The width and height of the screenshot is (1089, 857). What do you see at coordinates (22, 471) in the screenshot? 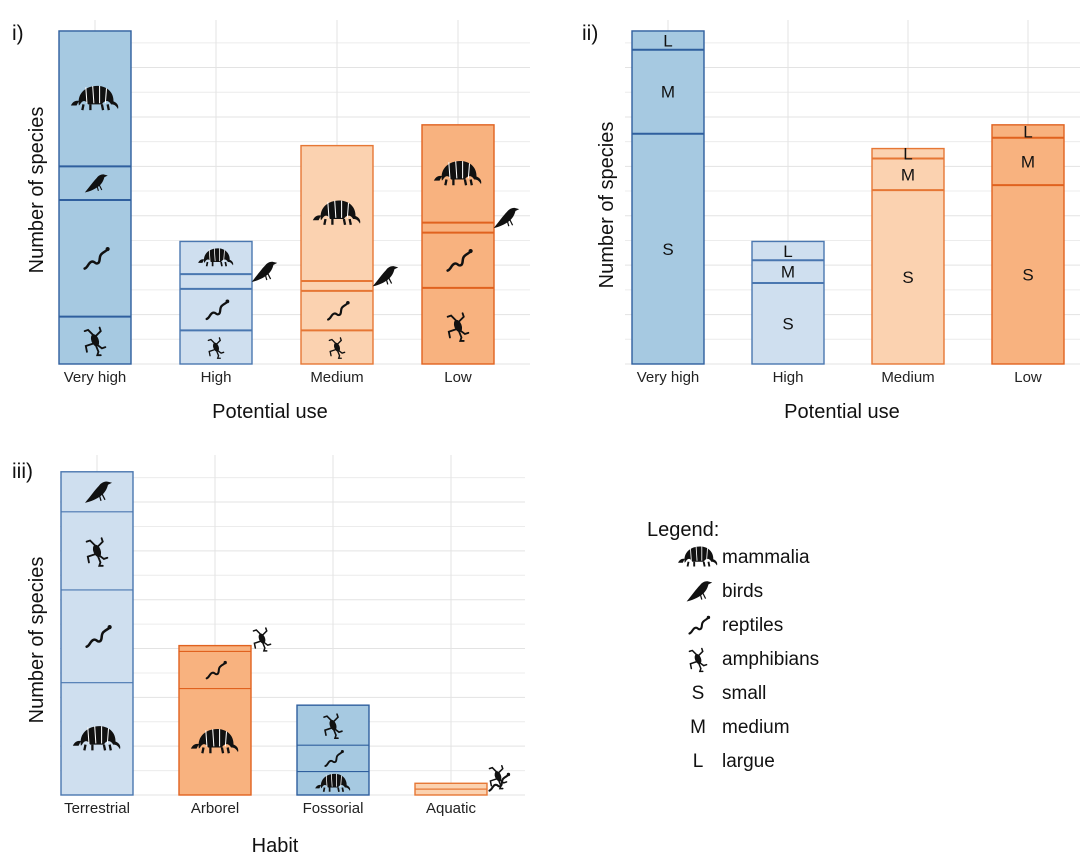
I see `panel-label: iii)` at bounding box center [22, 471].